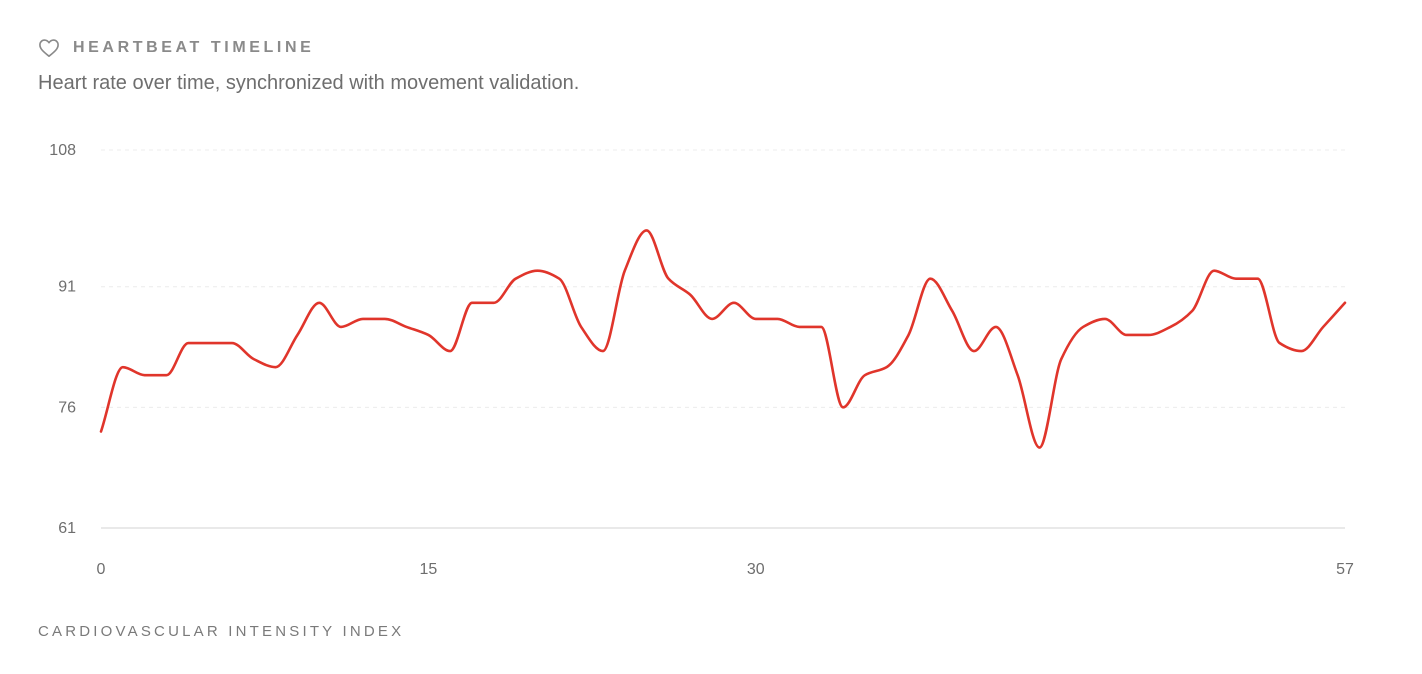 The height and width of the screenshot is (674, 1422). I want to click on chart-header: HEARTBEAT TIMELINE, so click(176, 48).